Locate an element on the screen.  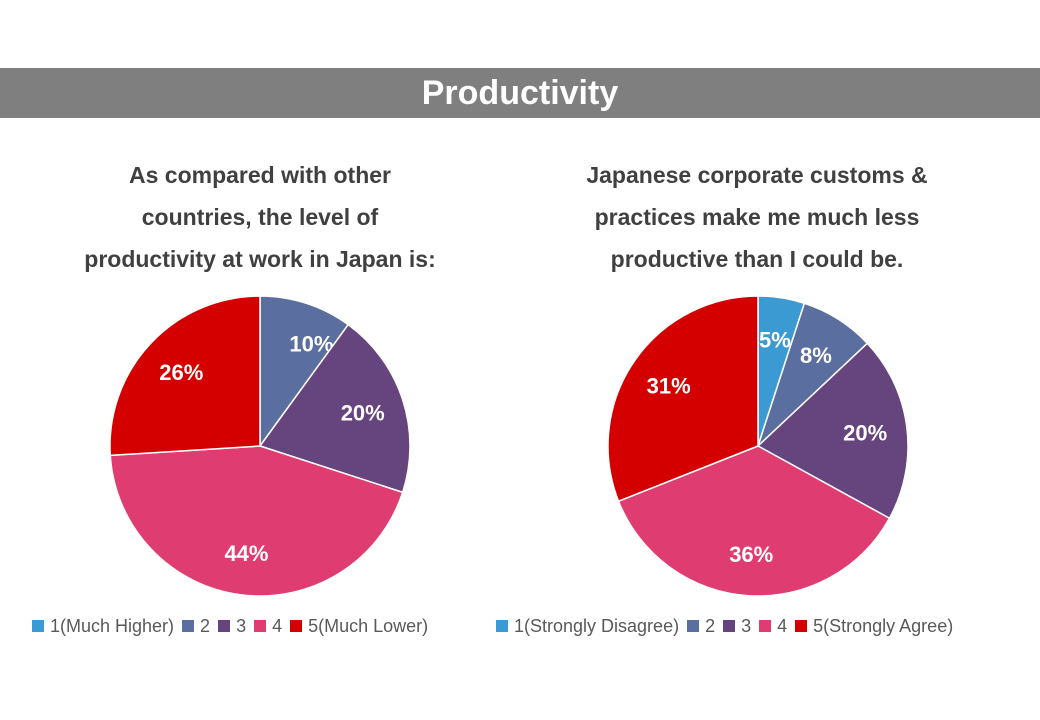
legend-left: 1(Much Higher) 2 3 4 5(Much Lower) is located at coordinates (234, 626).